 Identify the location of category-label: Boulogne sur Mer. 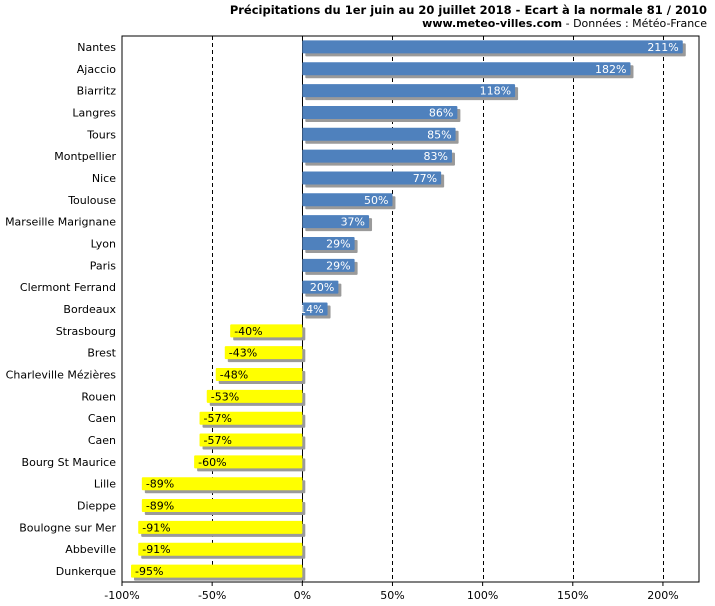
(67, 527).